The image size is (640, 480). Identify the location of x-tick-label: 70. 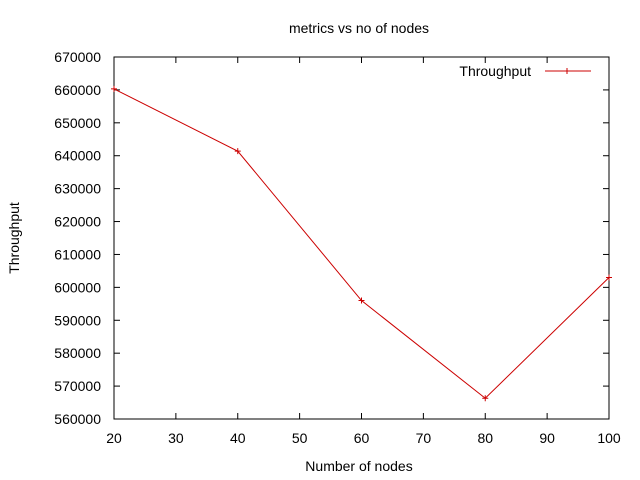
(424, 438).